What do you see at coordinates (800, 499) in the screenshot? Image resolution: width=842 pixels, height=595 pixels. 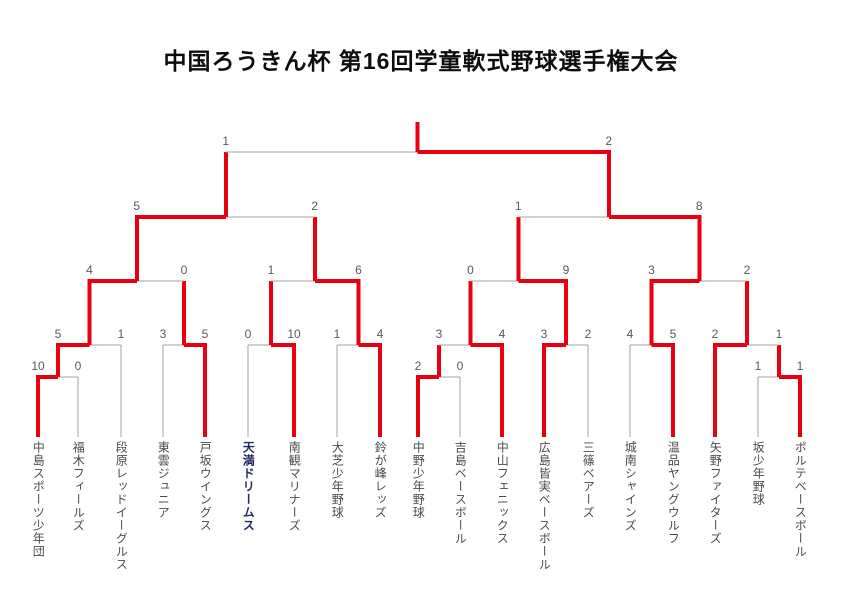 I see `team-label-19: ポルテベースボール` at bounding box center [800, 499].